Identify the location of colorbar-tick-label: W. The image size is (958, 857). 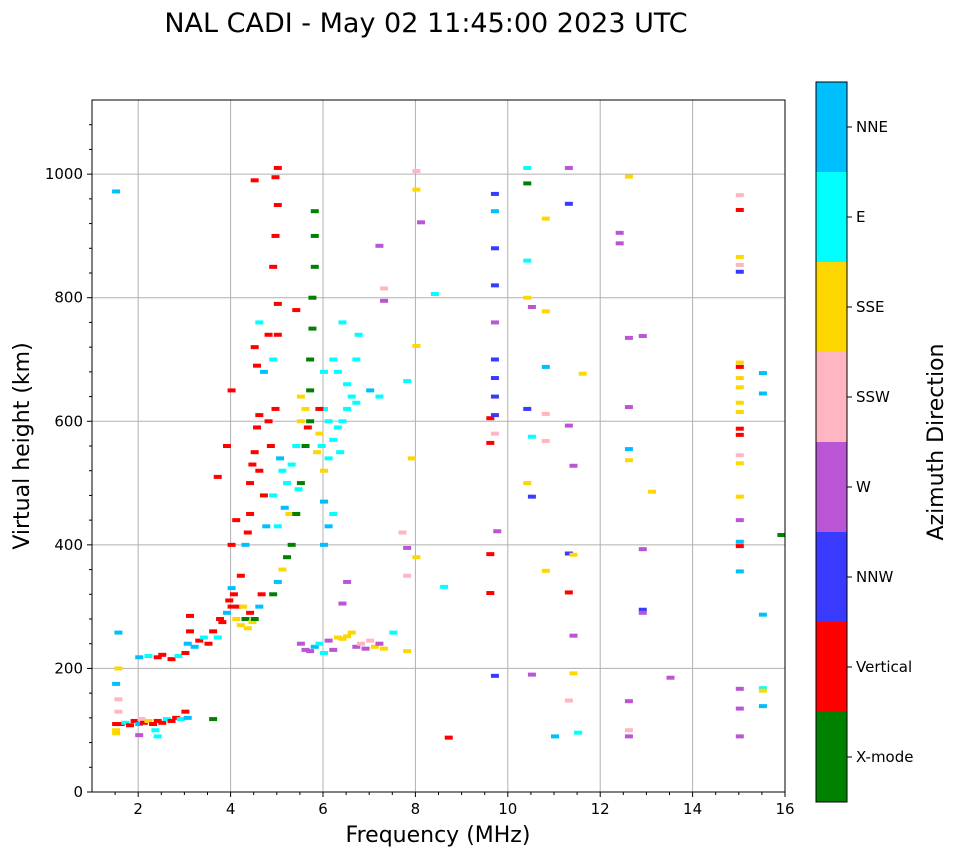
(863, 487).